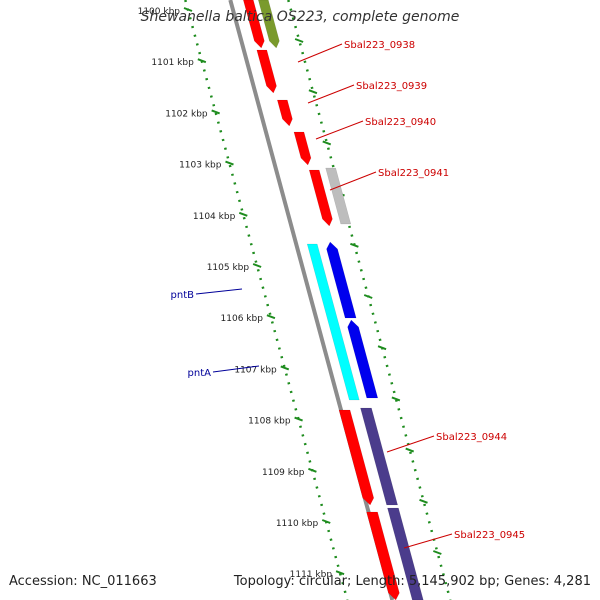  I want to click on ruler-label: 1105 kbp, so click(228, 268).